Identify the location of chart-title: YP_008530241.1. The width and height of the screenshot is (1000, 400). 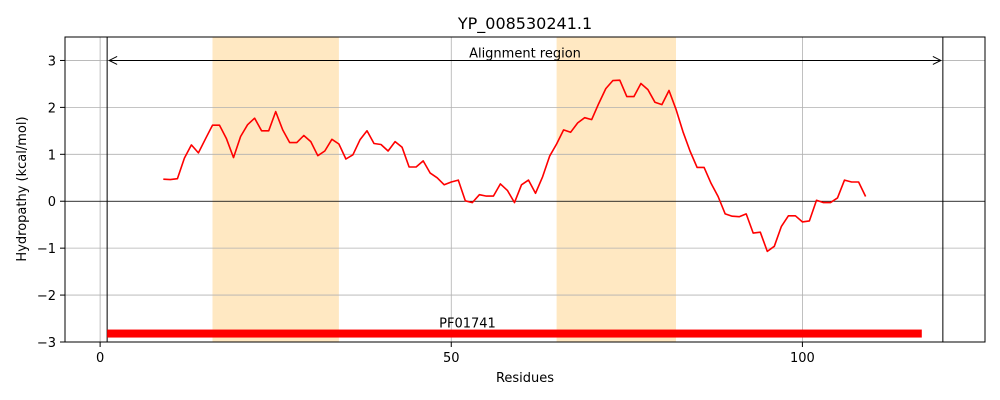
(524, 24).